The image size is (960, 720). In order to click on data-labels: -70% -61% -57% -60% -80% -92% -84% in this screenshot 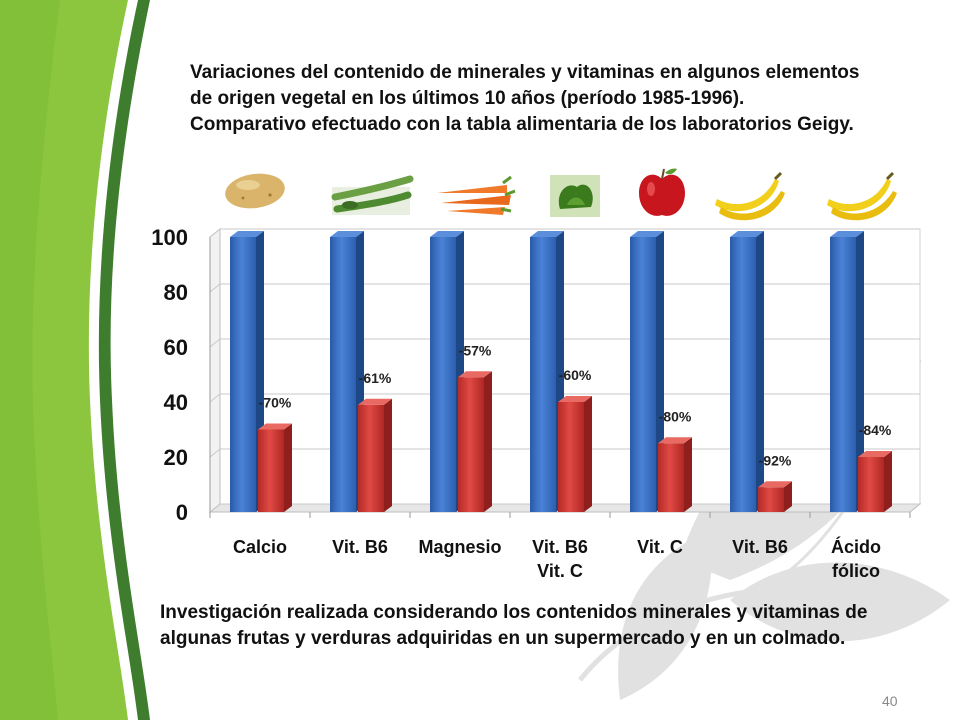, I will do `click(575, 405)`.